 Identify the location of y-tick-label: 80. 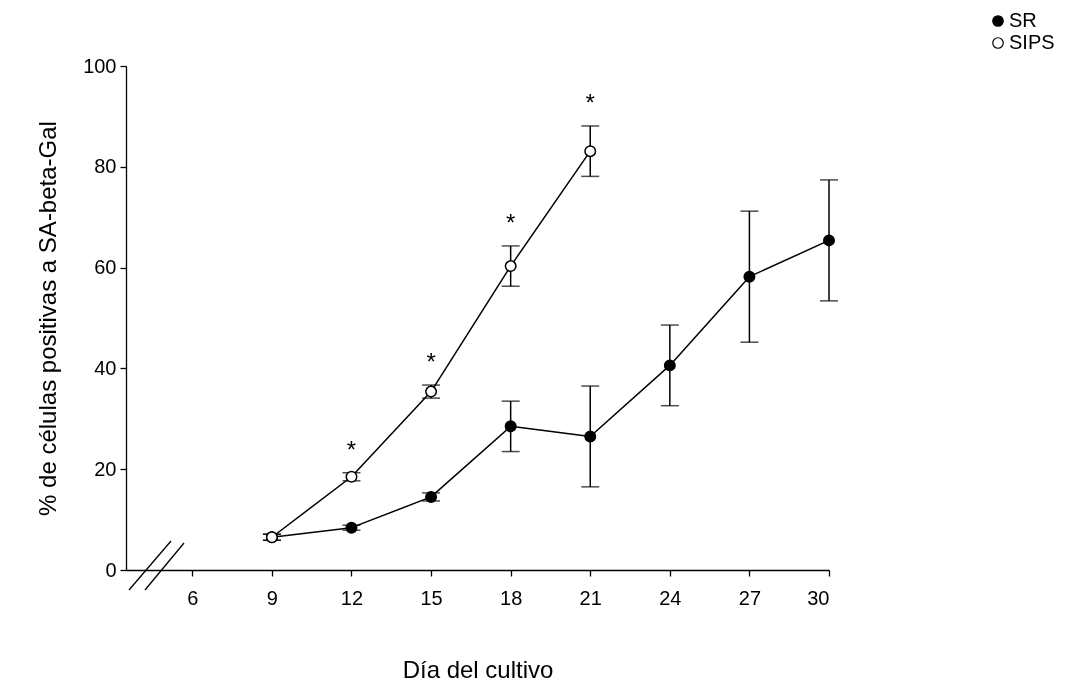
(105, 166).